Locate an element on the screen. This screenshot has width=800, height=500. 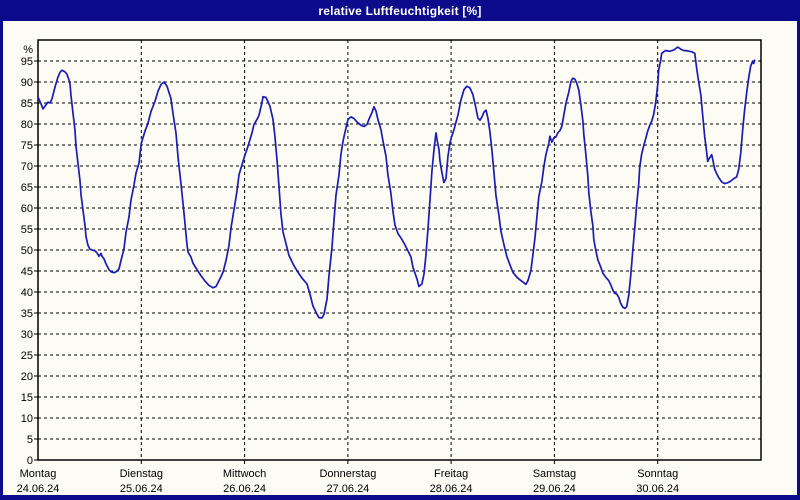
y-tick-label: 60 is located at coordinates (27, 209).